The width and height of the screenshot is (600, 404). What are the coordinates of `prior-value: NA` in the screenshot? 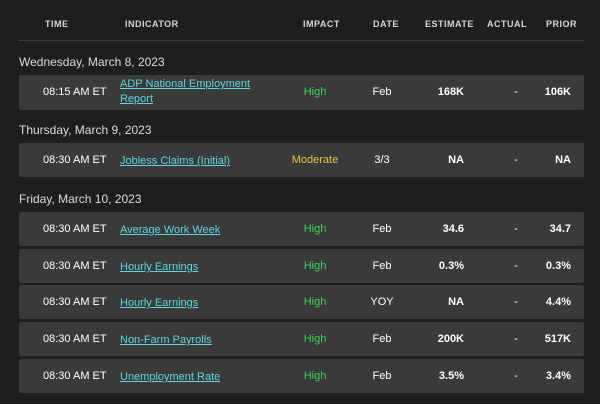 It's located at (563, 160).